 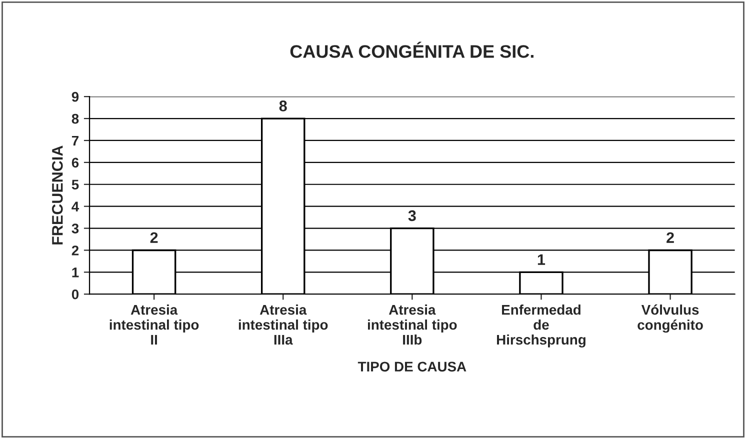 I want to click on y-tick-label: 9, so click(x=75, y=97).